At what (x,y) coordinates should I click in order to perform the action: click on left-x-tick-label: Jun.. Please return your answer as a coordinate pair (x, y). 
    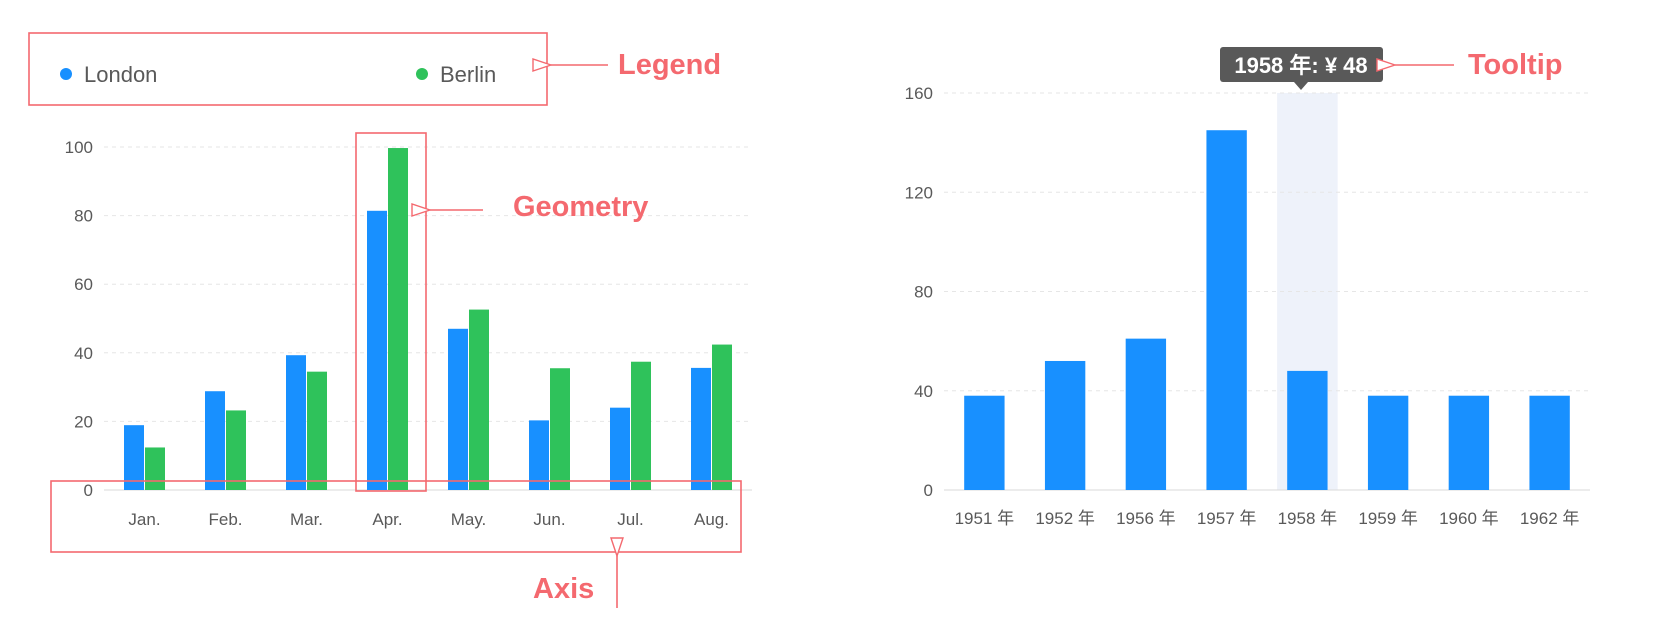
    Looking at the image, I should click on (549, 519).